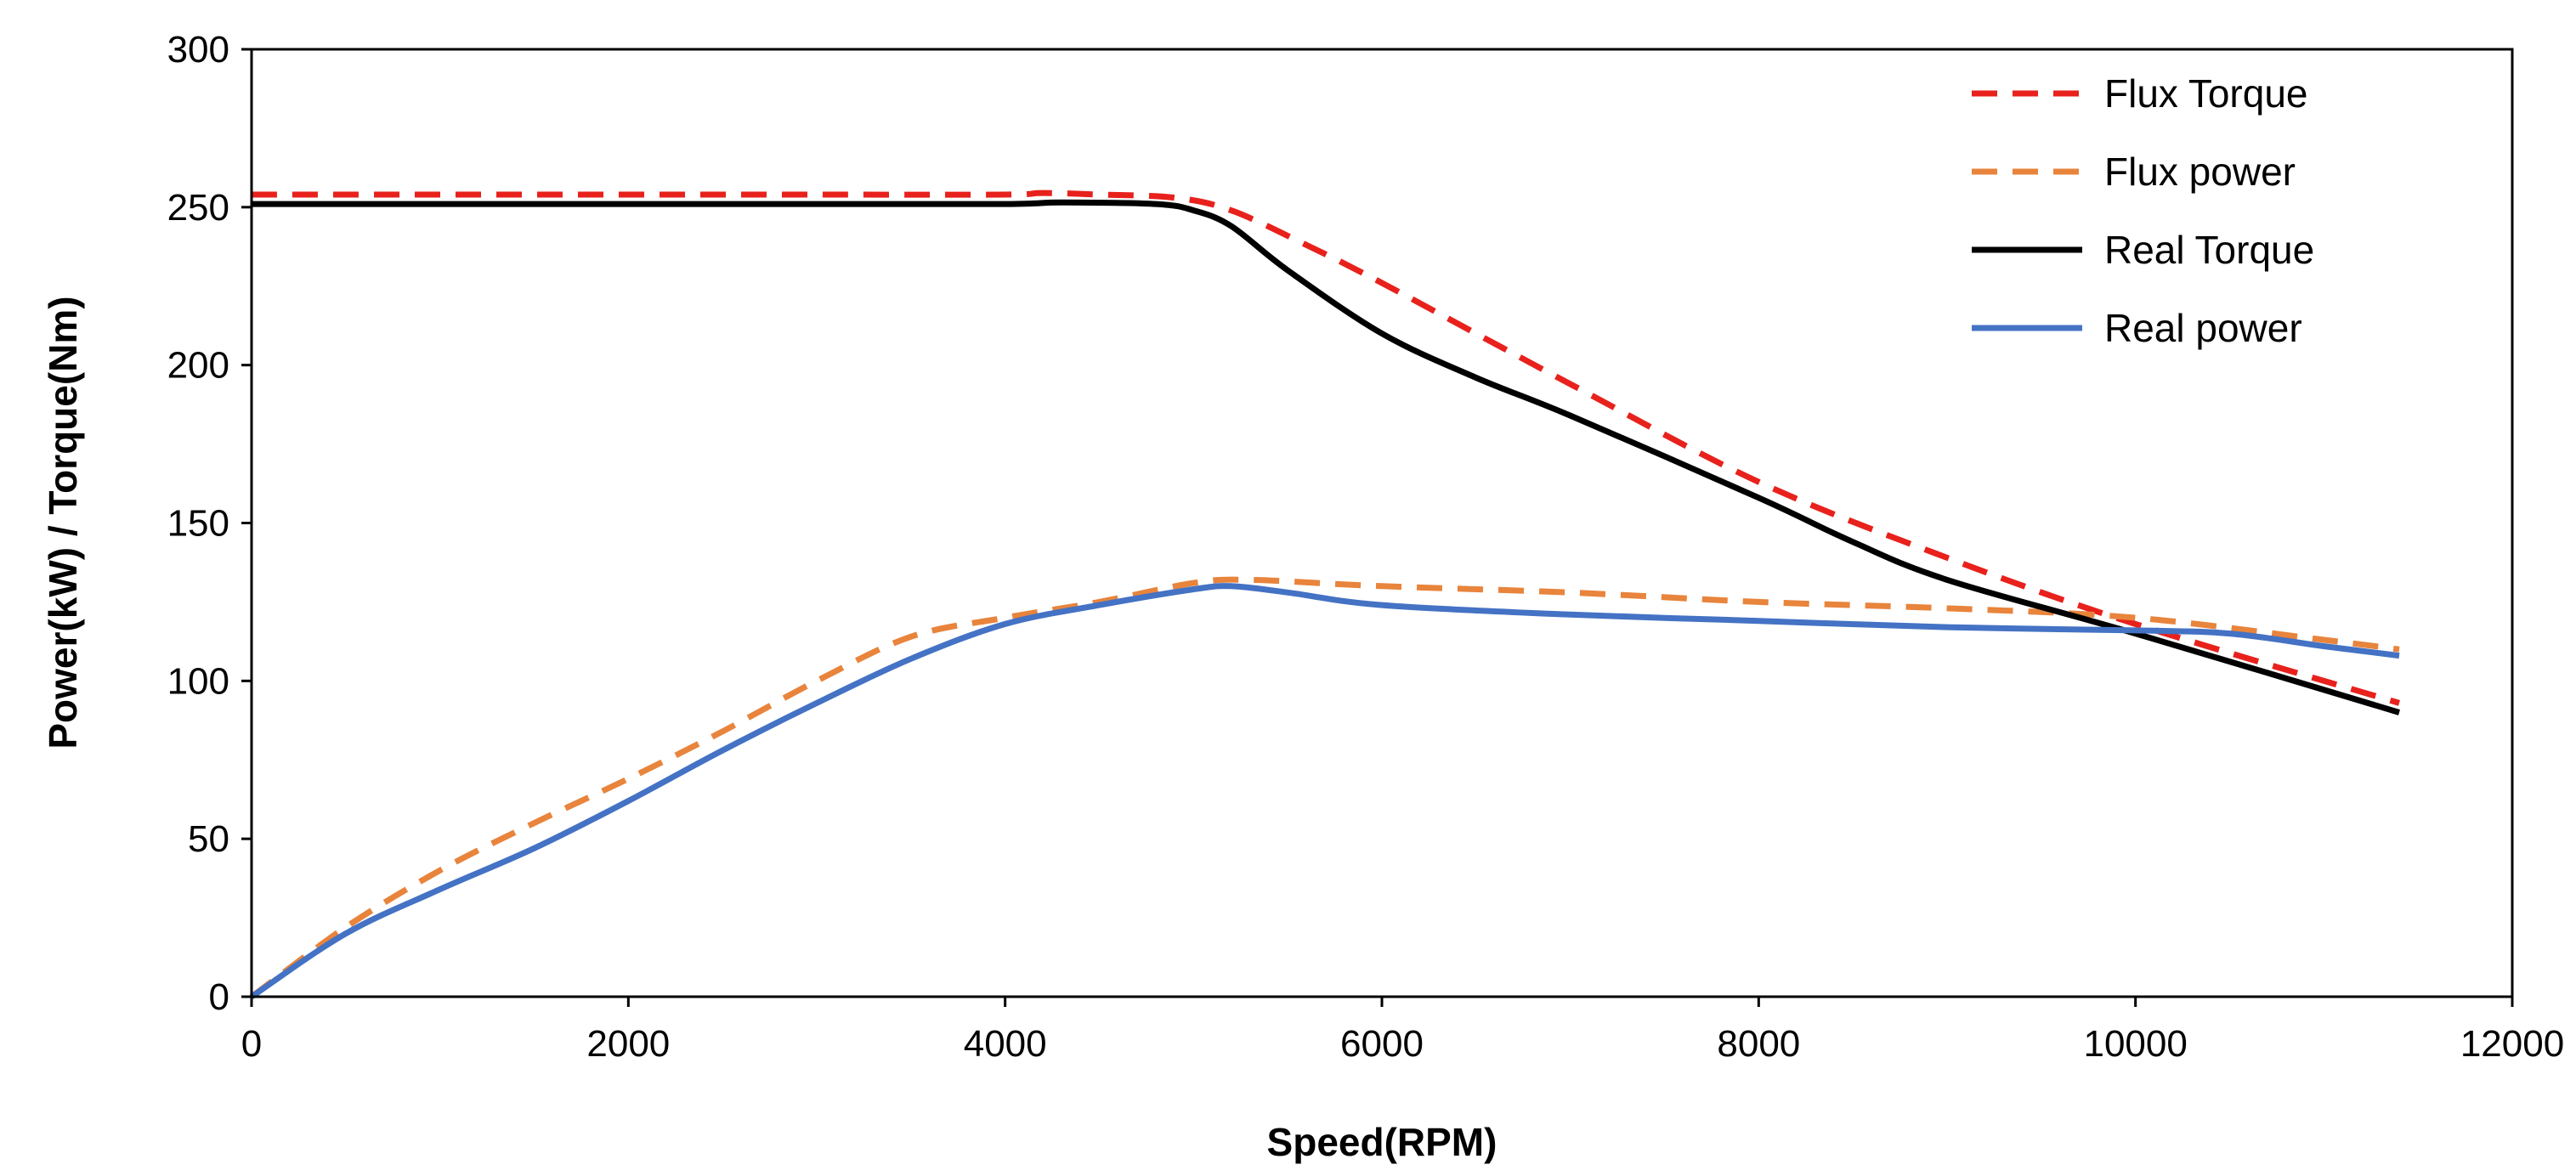  Describe the element at coordinates (198, 366) in the screenshot. I see `y-tick-label: 200` at that location.